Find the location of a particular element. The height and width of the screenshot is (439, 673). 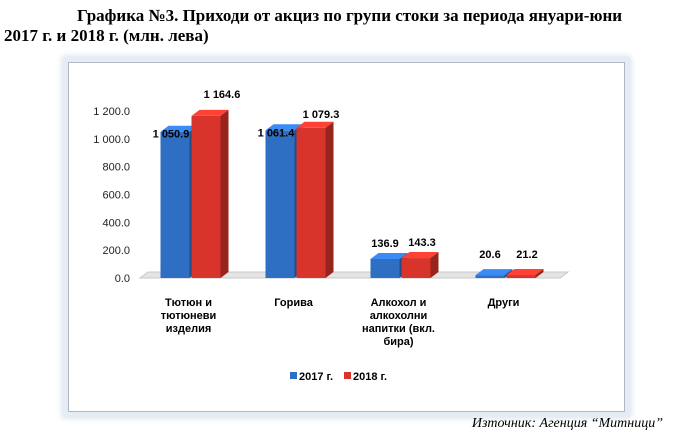

data-label: 143.3 is located at coordinates (422, 243).